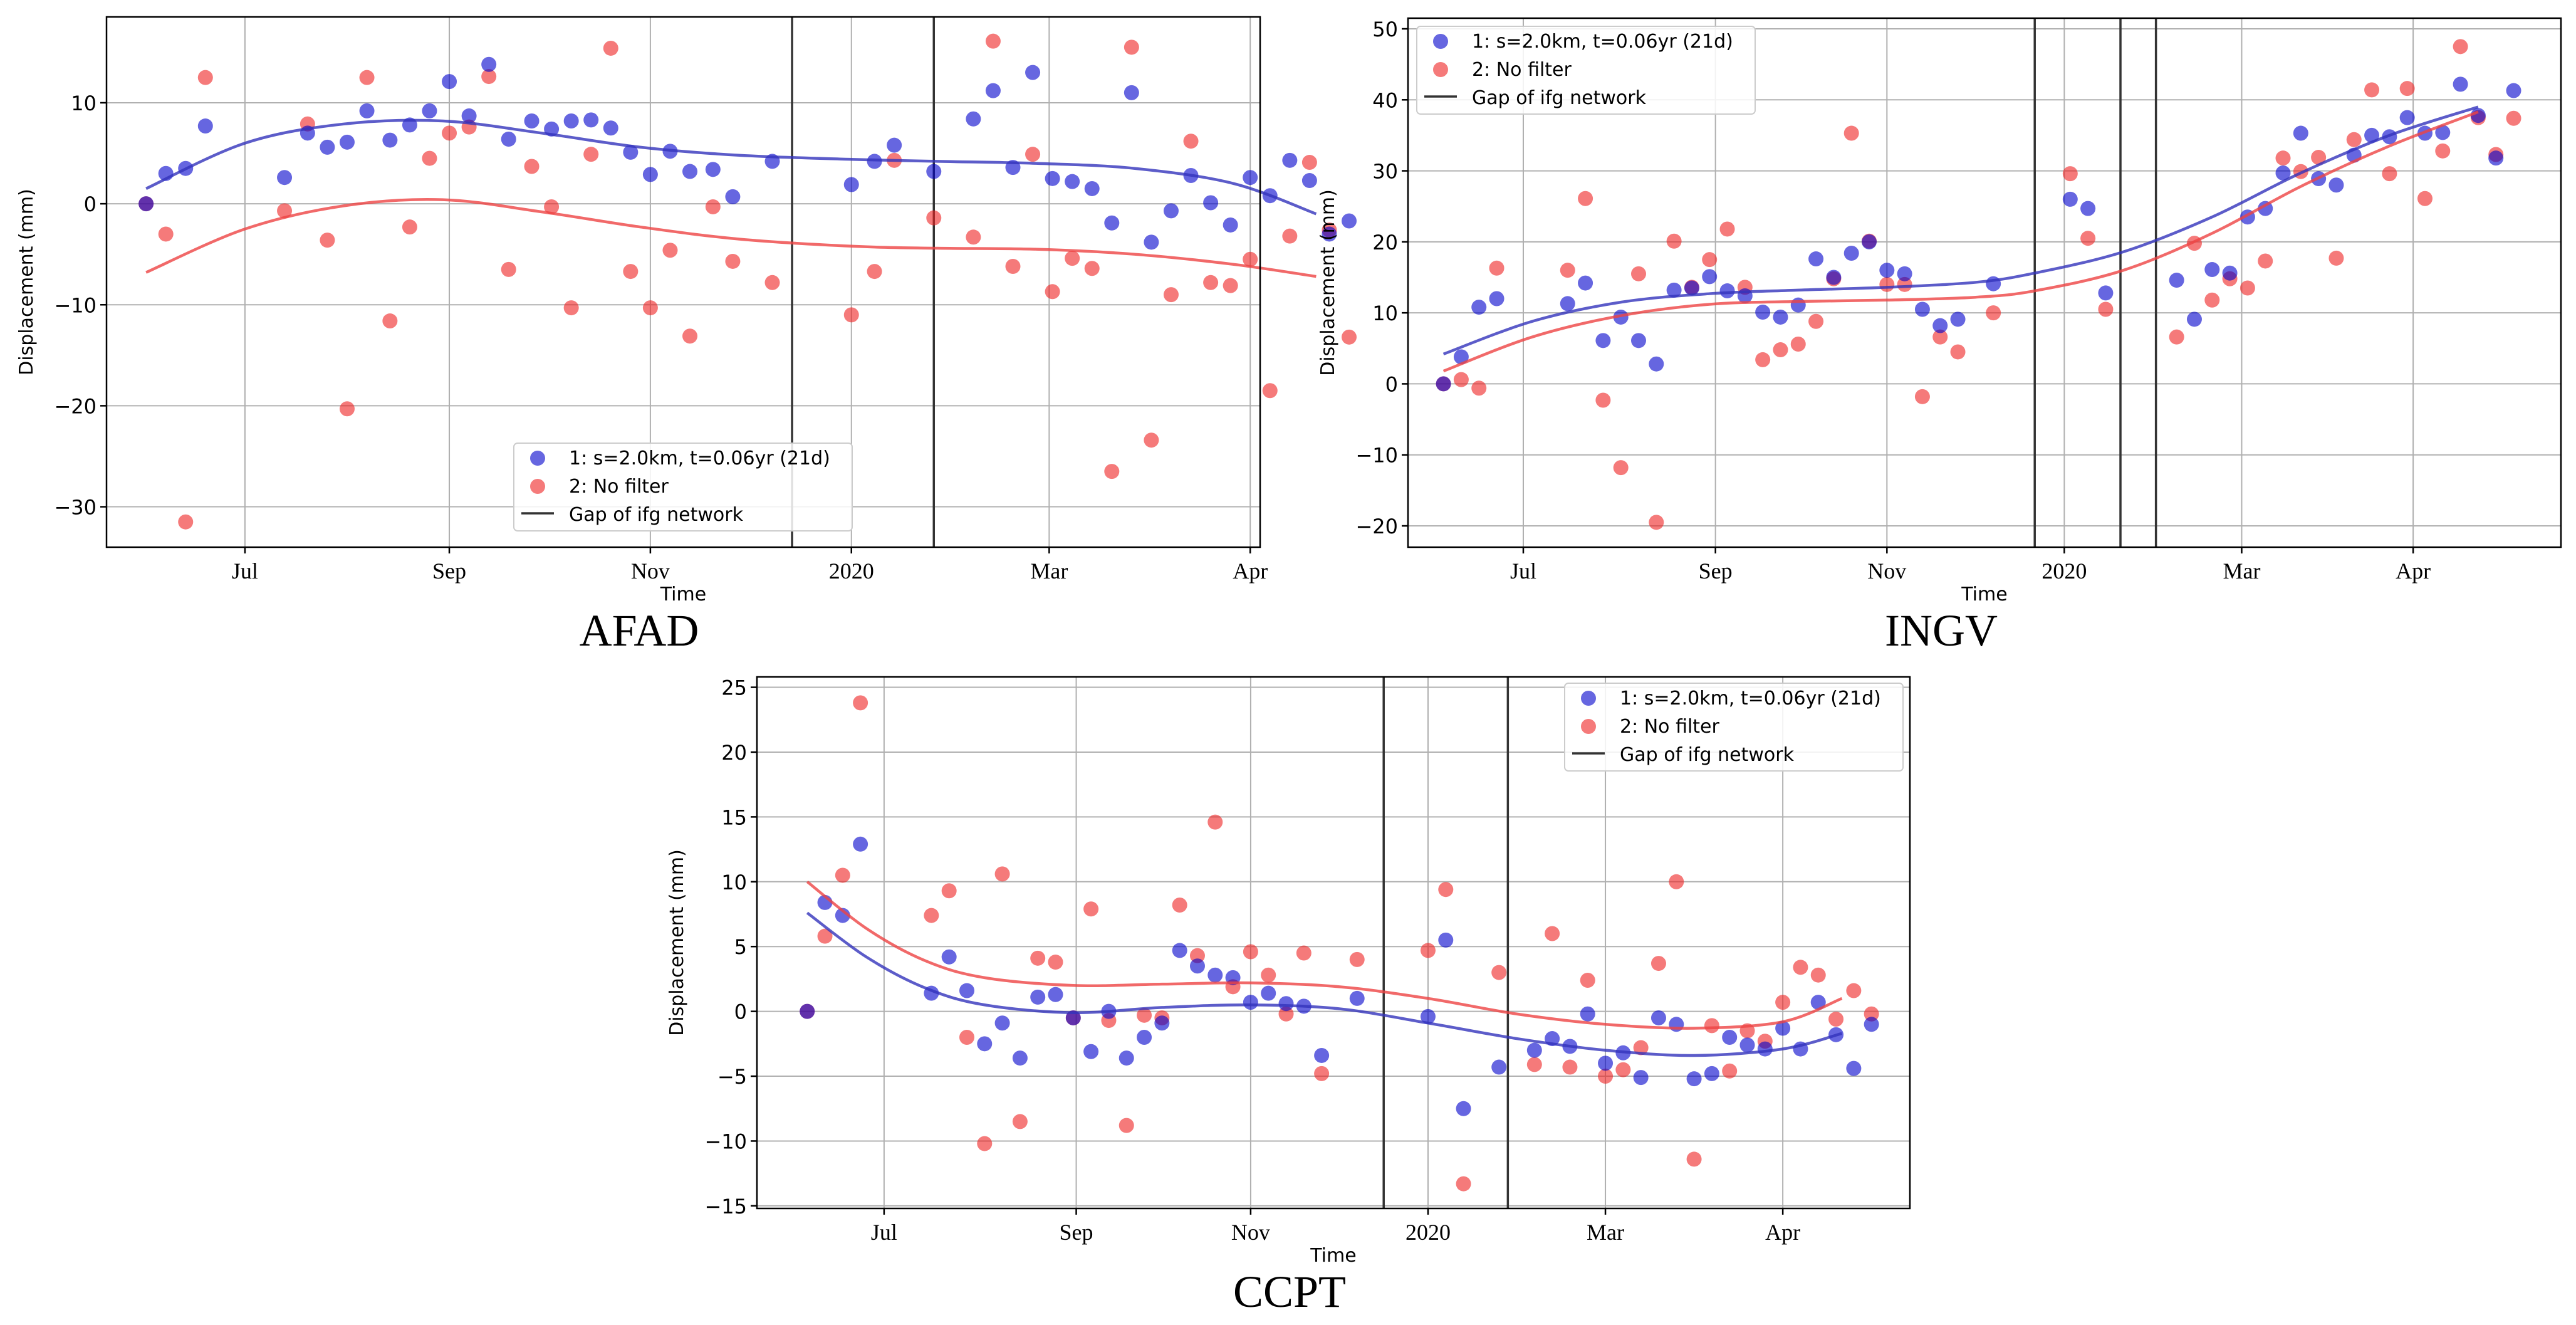 This screenshot has height=1325, width=2576. I want to click on y-tick-label: −10, so click(1376, 456).